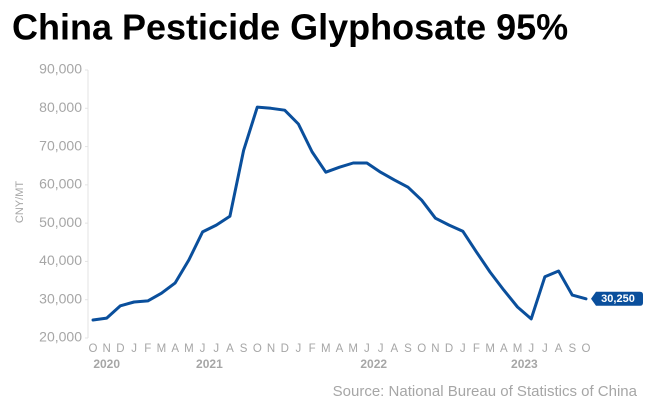  What do you see at coordinates (60, 222) in the screenshot?
I see `y-tick-label: 50,000` at bounding box center [60, 222].